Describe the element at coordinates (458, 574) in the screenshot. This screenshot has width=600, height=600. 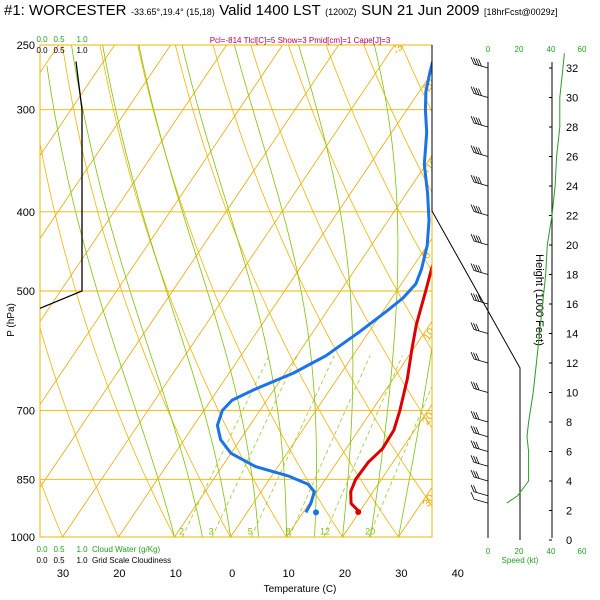
I see `temperature-tick-label: 40` at that location.